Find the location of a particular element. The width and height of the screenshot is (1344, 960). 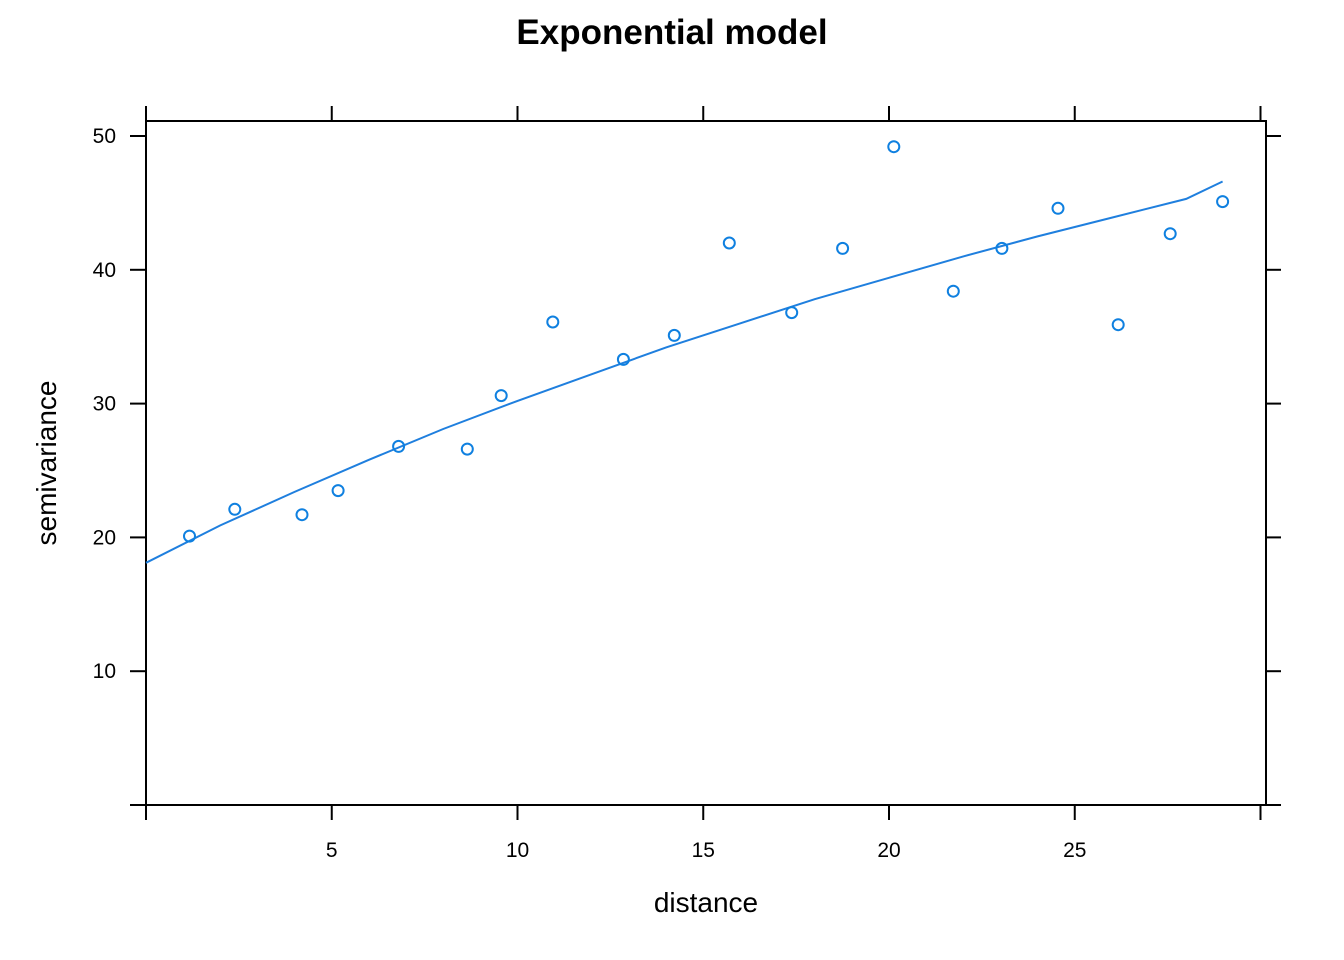

y-axis-label: semivariance is located at coordinates (46, 463).